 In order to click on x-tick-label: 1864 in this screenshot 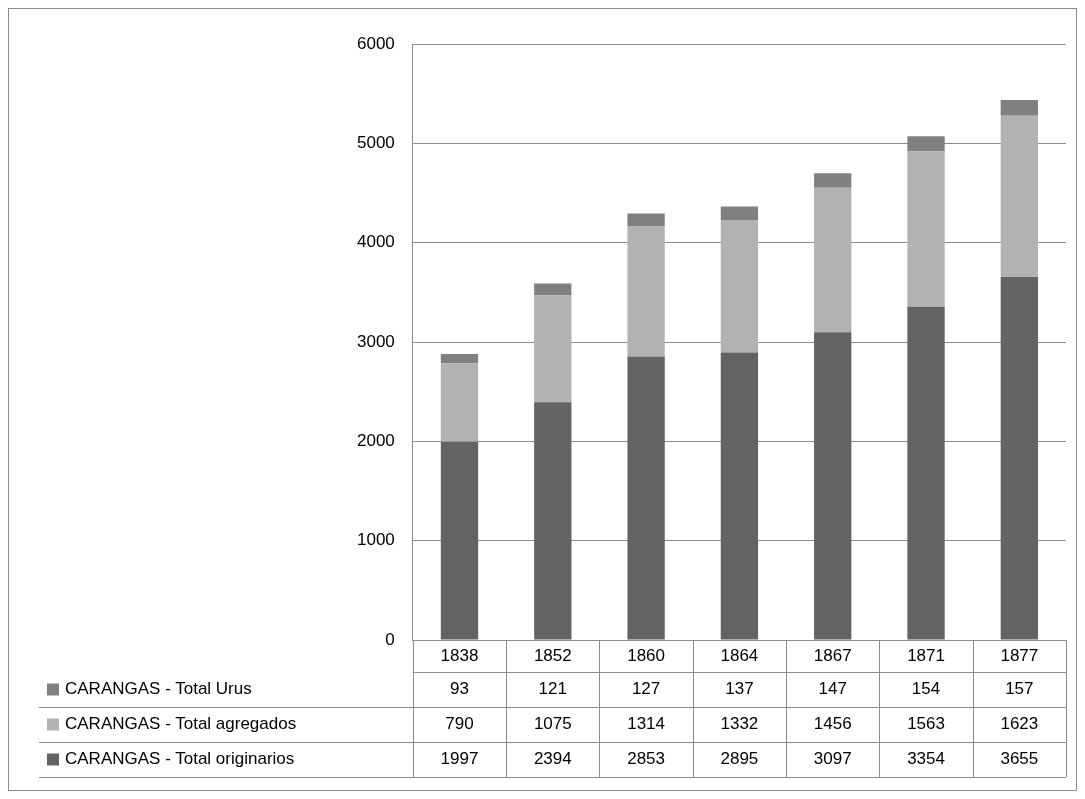, I will do `click(739, 655)`.